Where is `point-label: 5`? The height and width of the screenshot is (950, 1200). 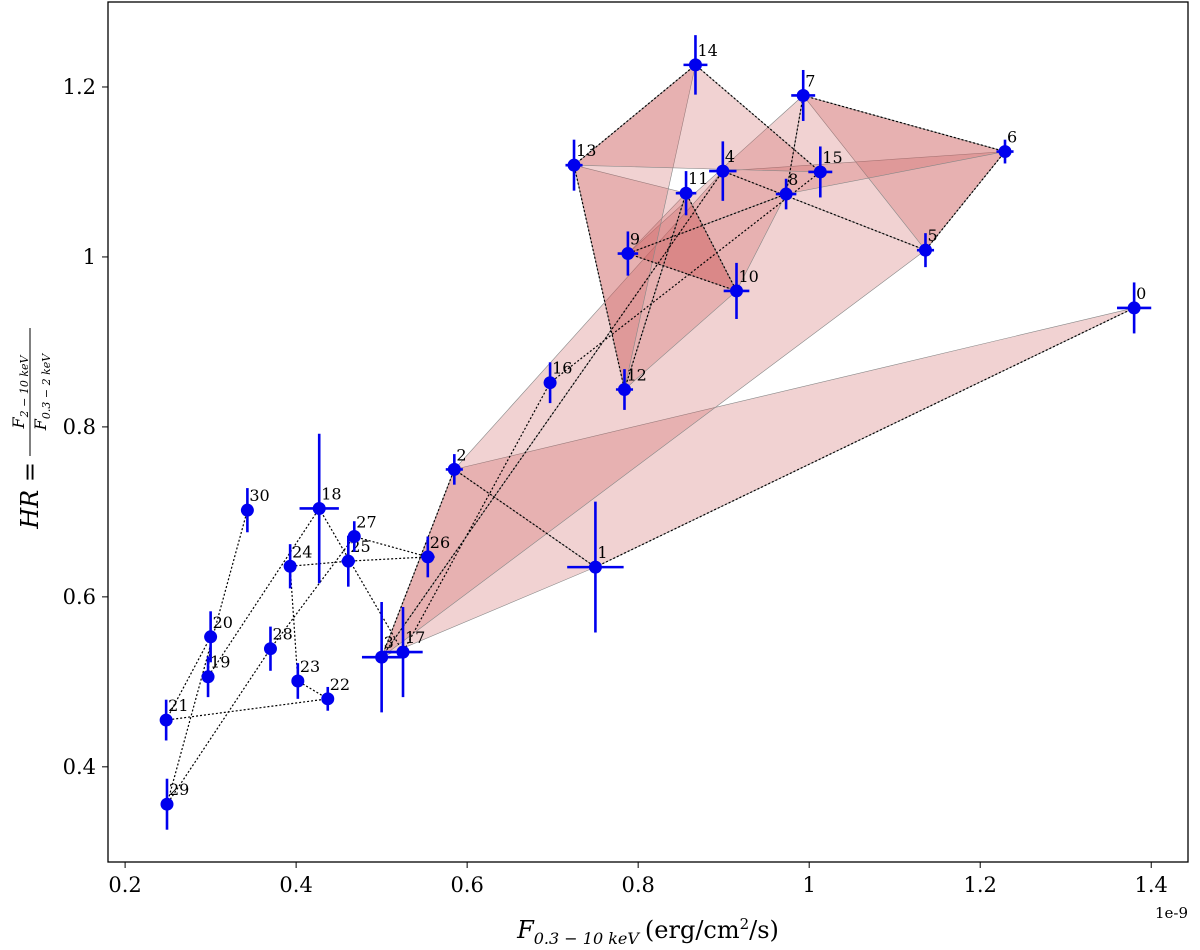 point-label: 5 is located at coordinates (932, 235).